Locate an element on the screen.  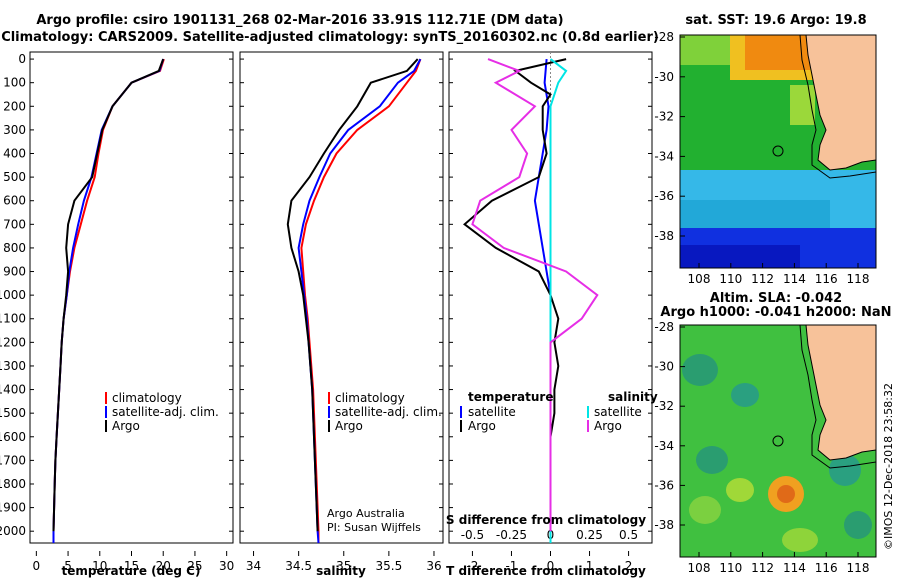
legend-s-satellite: satellite is located at coordinates (618, 412).